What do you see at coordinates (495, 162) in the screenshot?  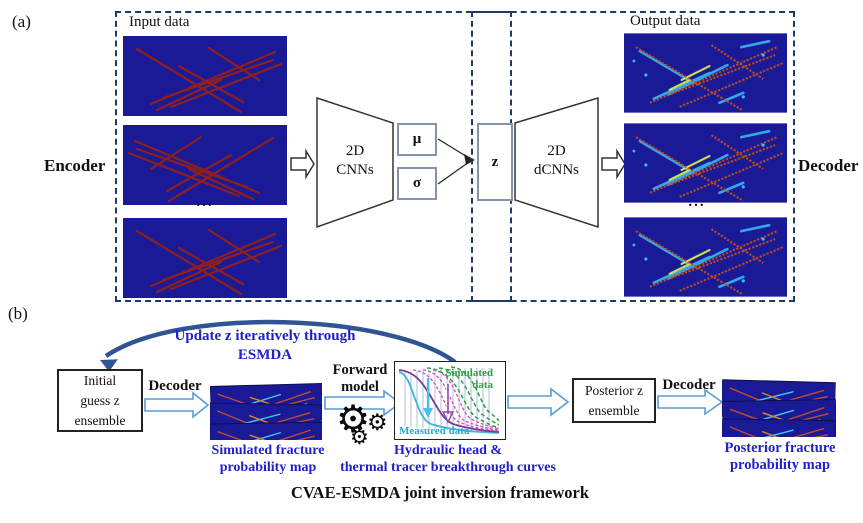 I see `z-box: z` at bounding box center [495, 162].